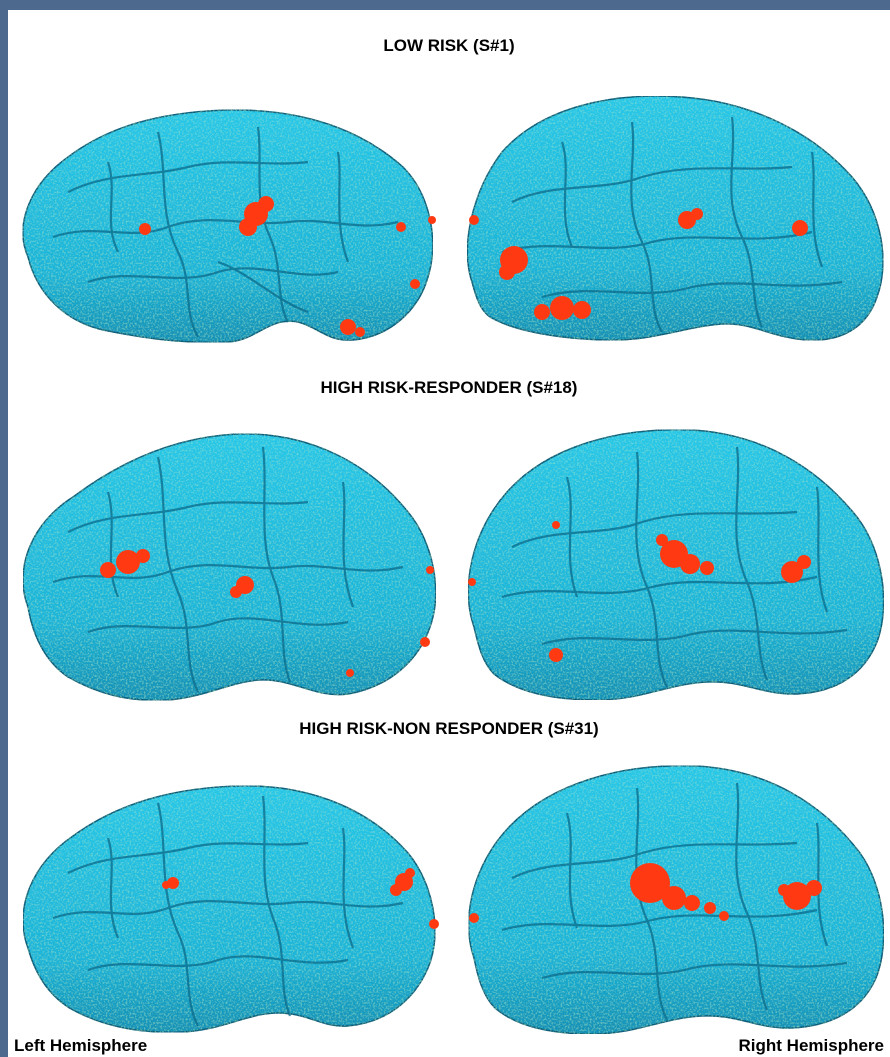  What do you see at coordinates (449, 387) in the screenshot?
I see `row-title-high-risk-responder: HIGH RISK-RESPONDER (S#18)` at bounding box center [449, 387].